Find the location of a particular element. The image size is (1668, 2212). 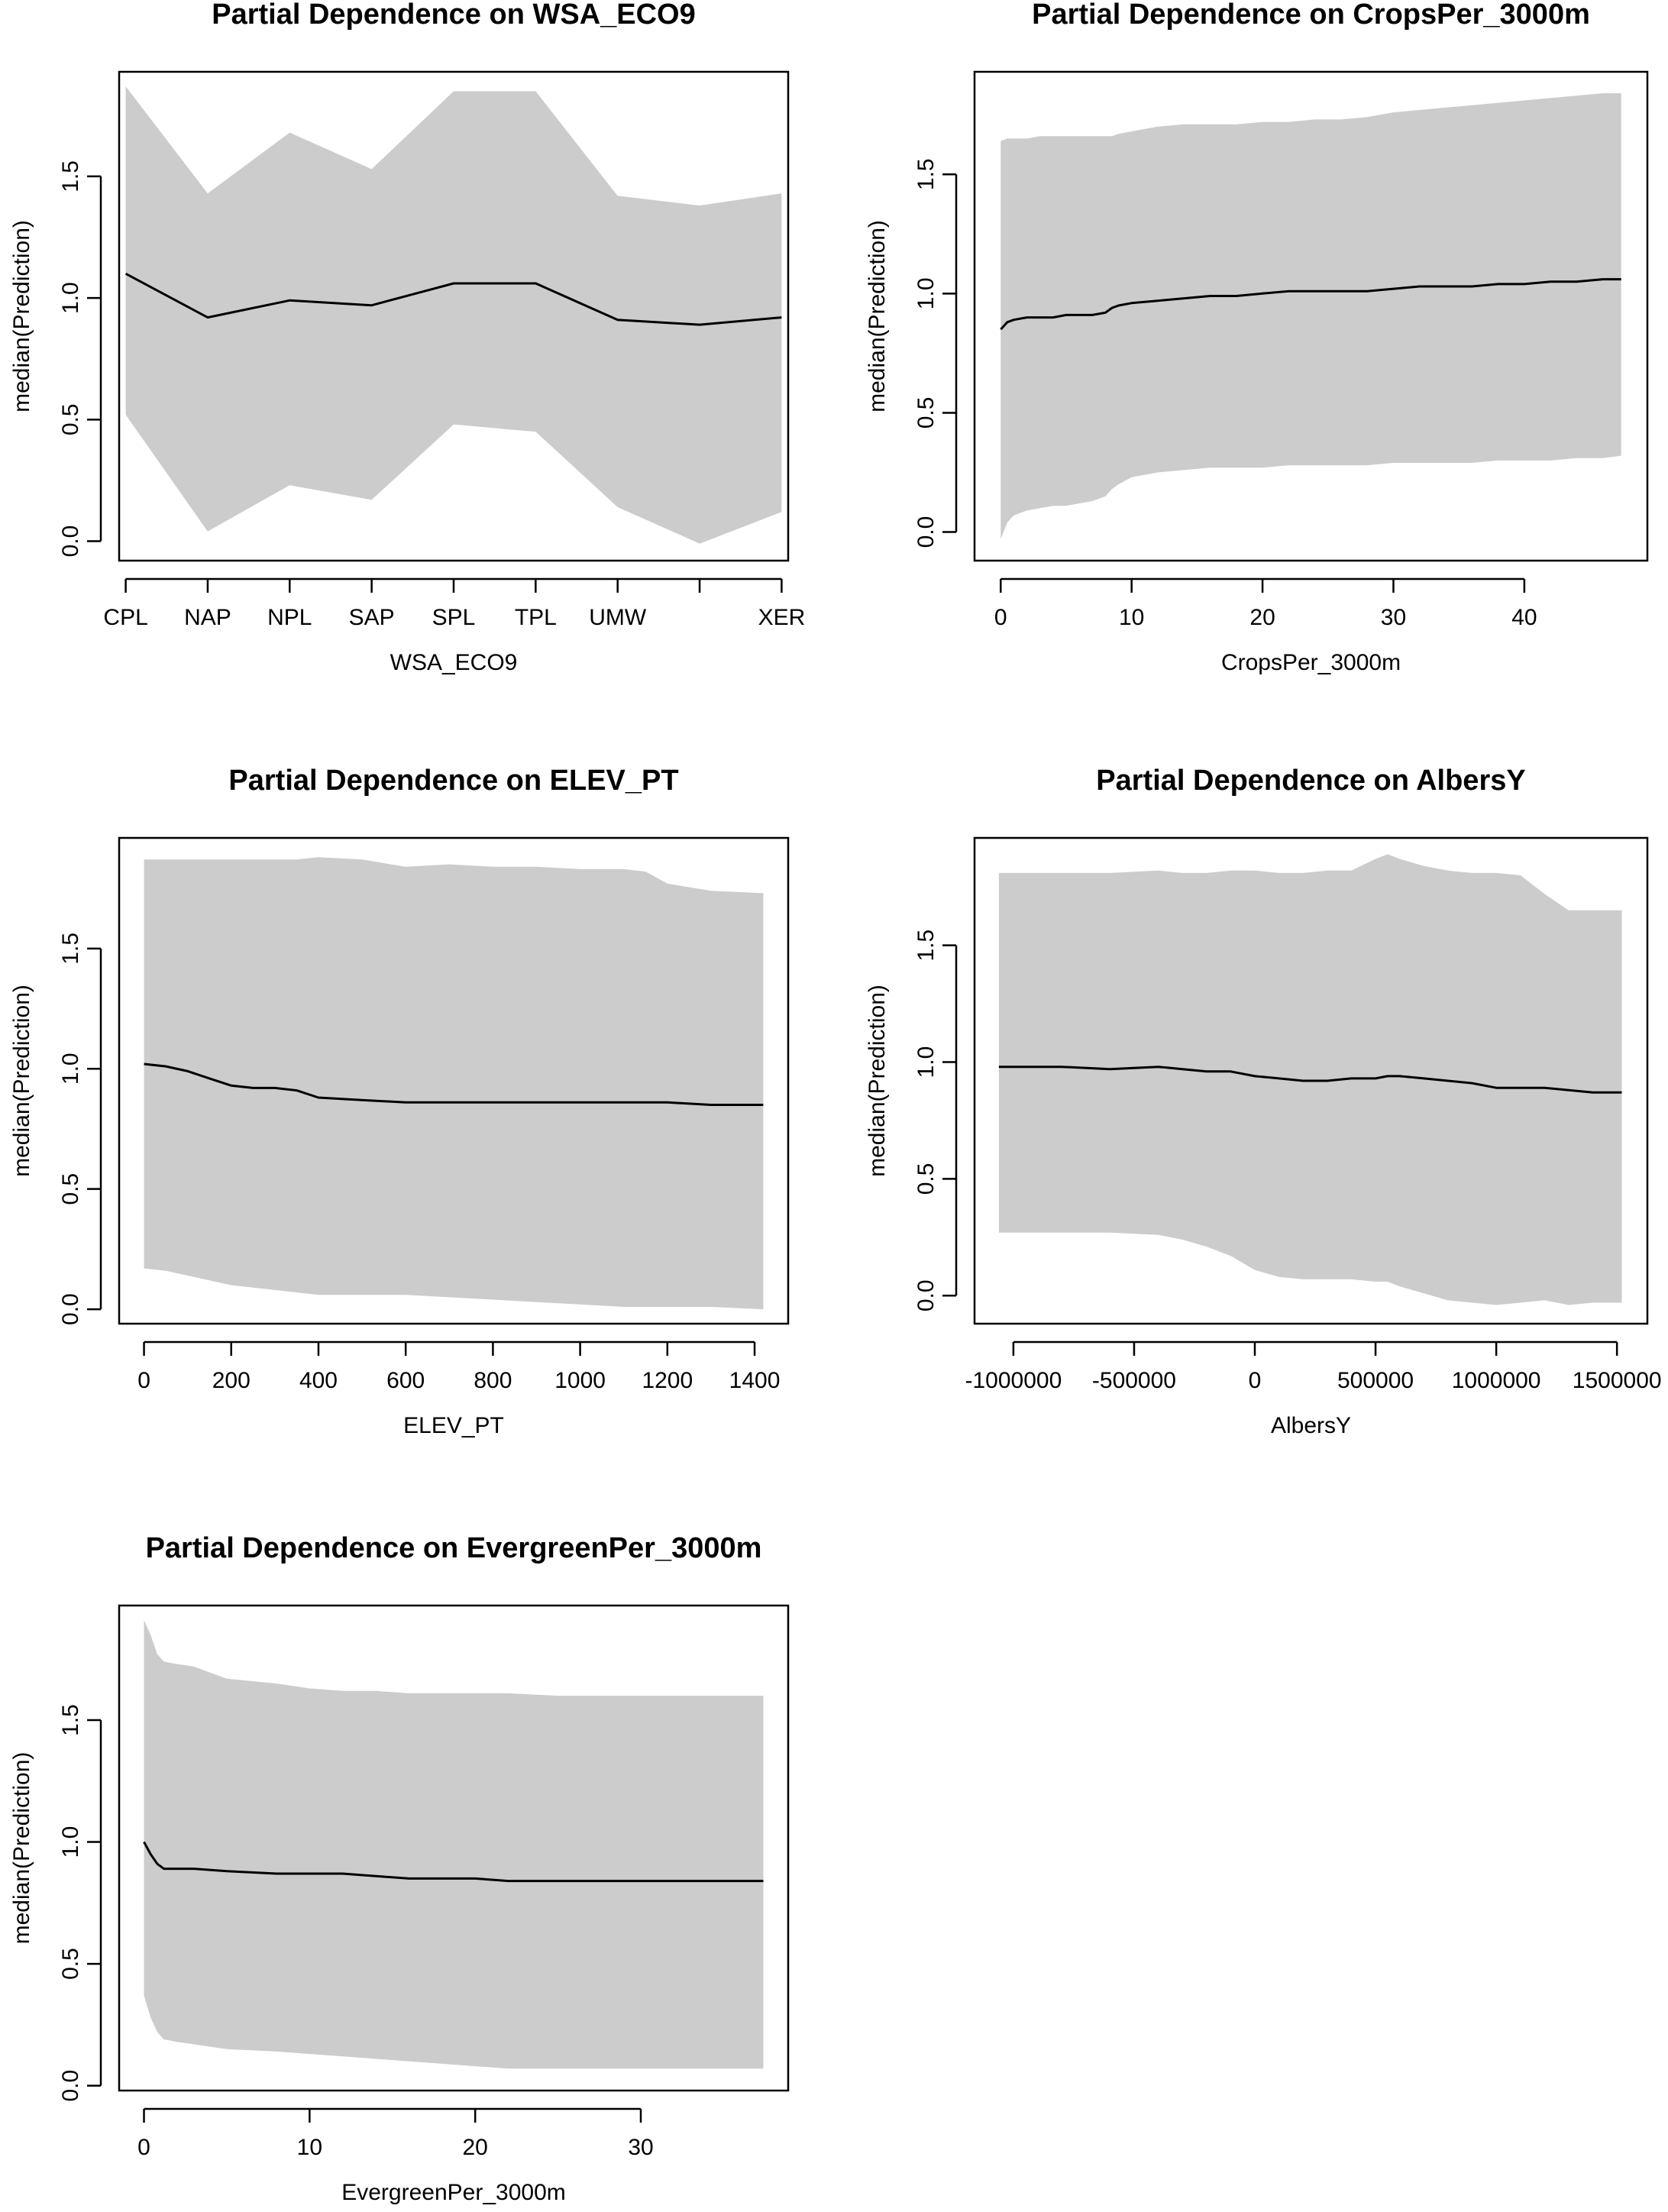

x-tick-label: 800 is located at coordinates (493, 1380).